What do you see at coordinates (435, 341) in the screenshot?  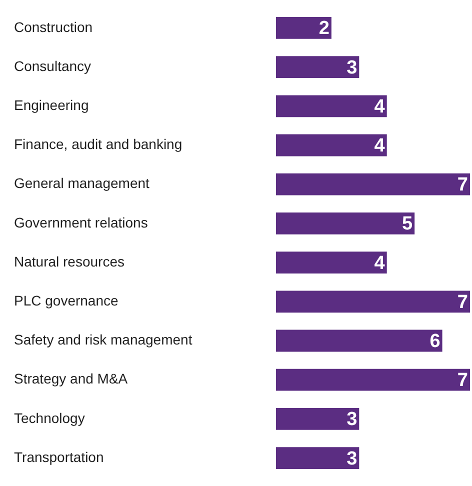 I see `data-label: 6` at bounding box center [435, 341].